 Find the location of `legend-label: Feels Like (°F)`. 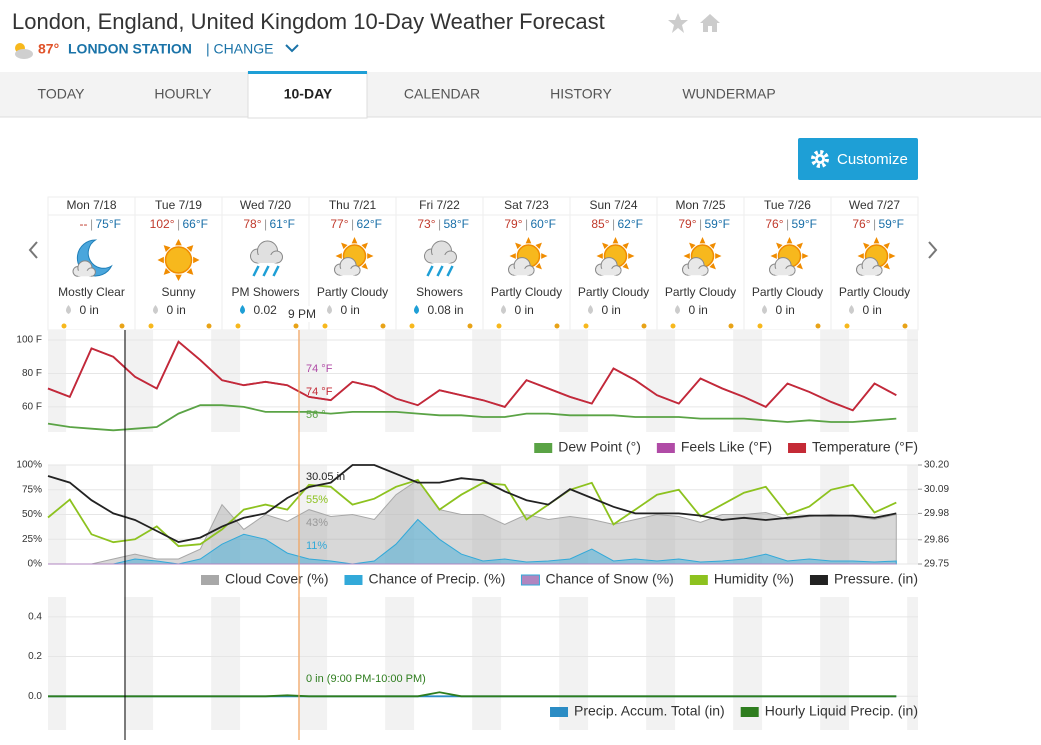

legend-label: Feels Like (°F) is located at coordinates (726, 447).